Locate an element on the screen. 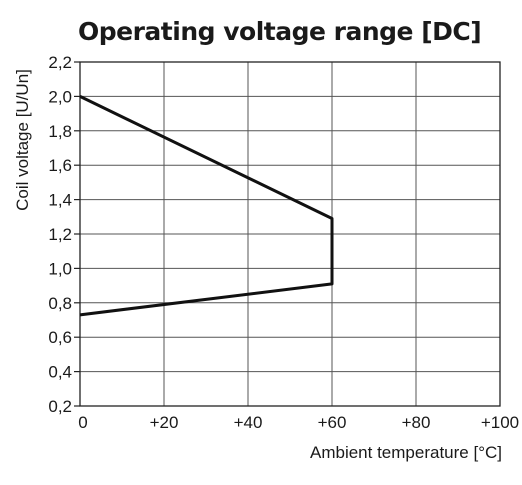 The image size is (522, 485). x-tick-label: 0 is located at coordinates (82, 422).